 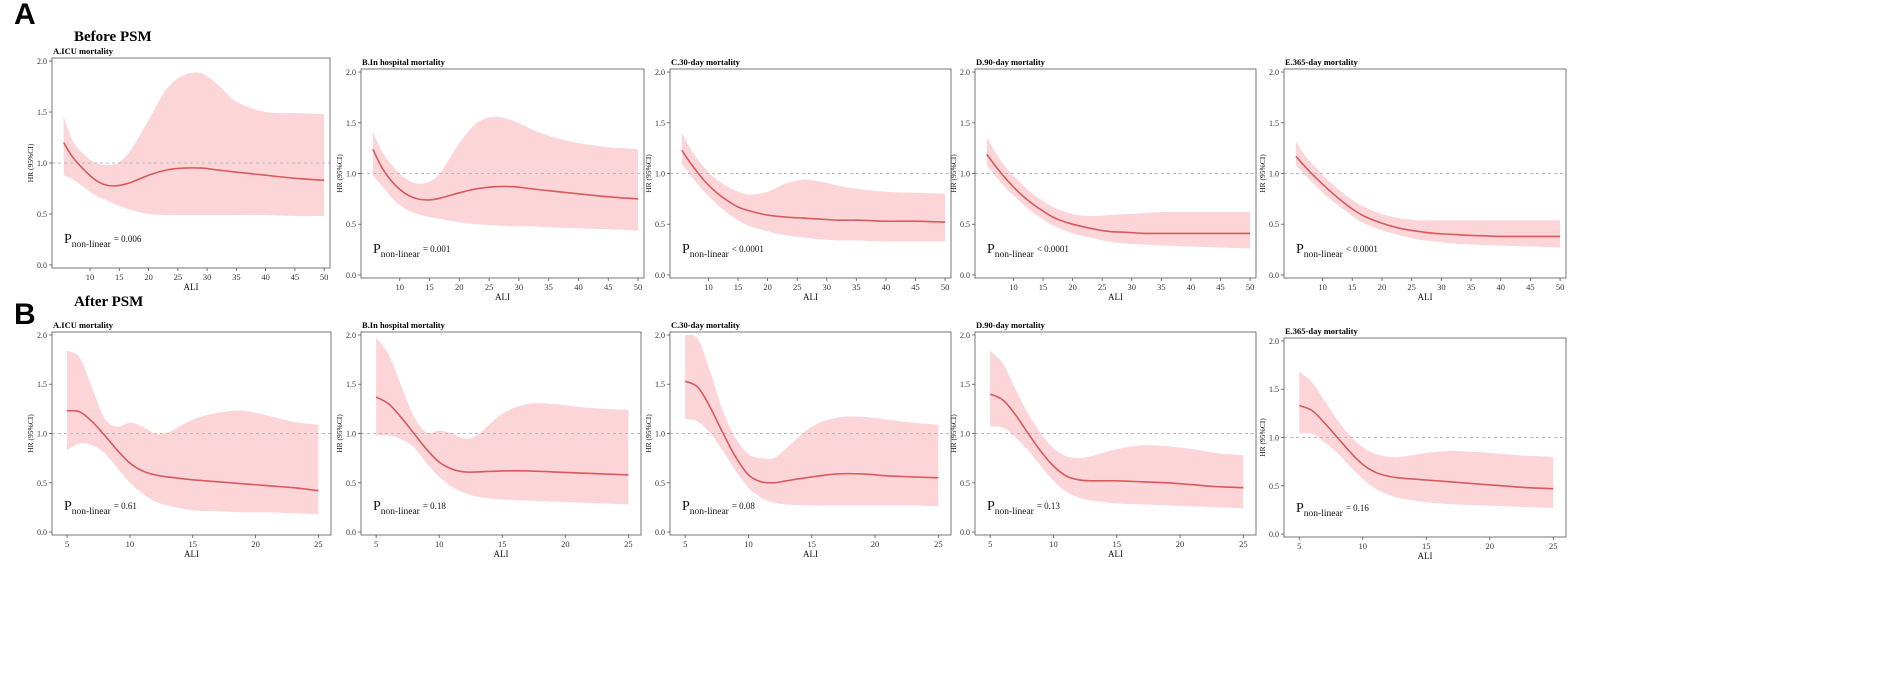 What do you see at coordinates (548, 287) in the screenshot?
I see `x-tick-label: 35` at bounding box center [548, 287].